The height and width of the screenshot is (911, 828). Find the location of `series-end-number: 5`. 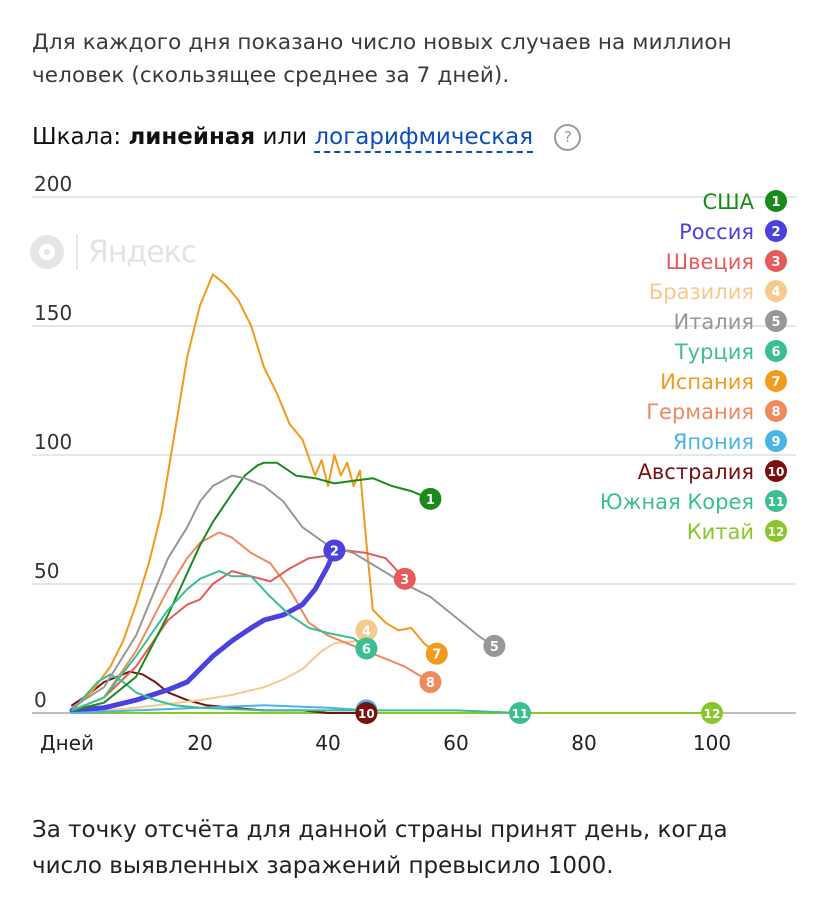

series-end-number: 5 is located at coordinates (494, 647).